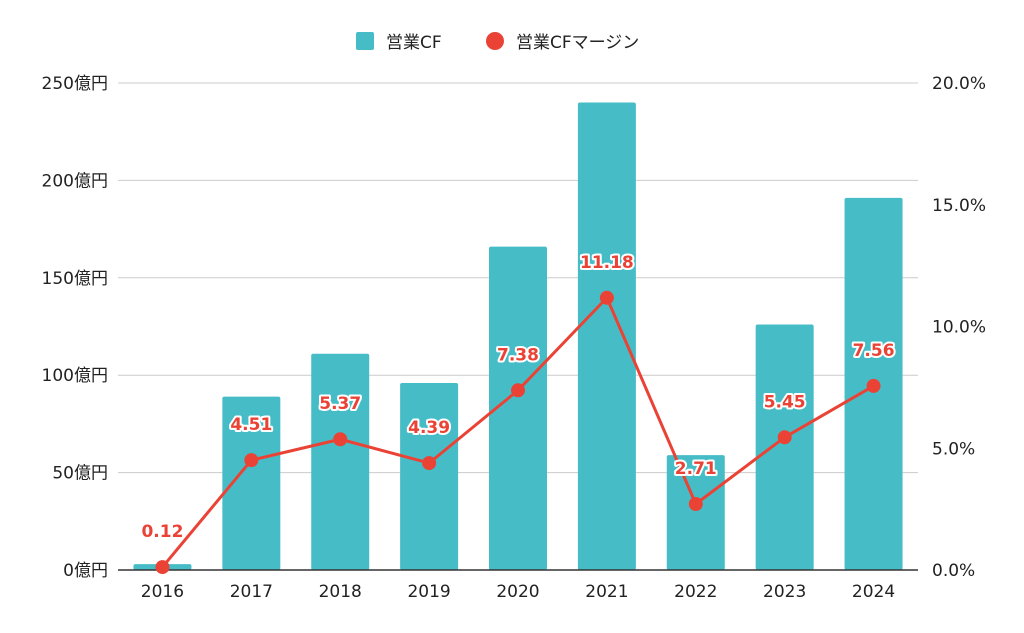  Describe the element at coordinates (953, 449) in the screenshot. I see `y-right-tick-label: 5.0%` at that location.